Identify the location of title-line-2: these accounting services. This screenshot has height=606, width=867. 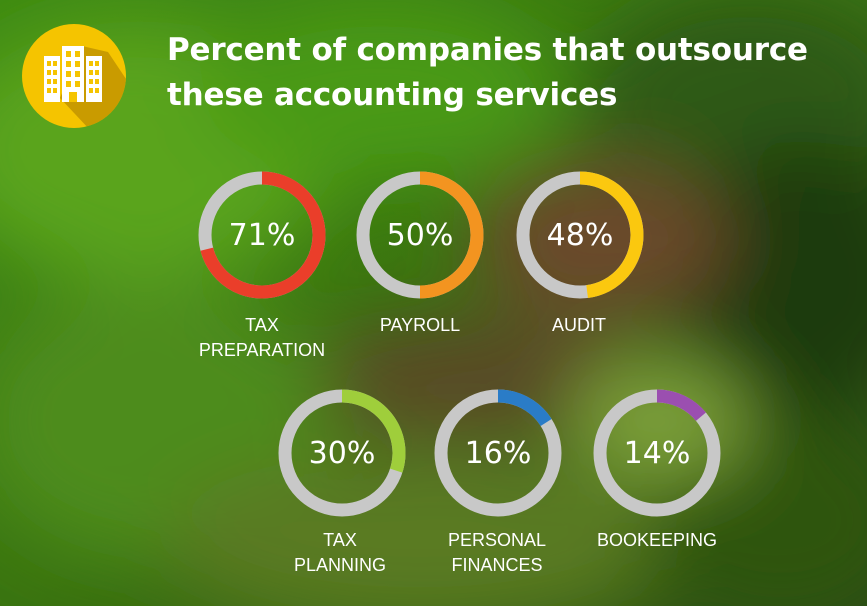
(392, 95).